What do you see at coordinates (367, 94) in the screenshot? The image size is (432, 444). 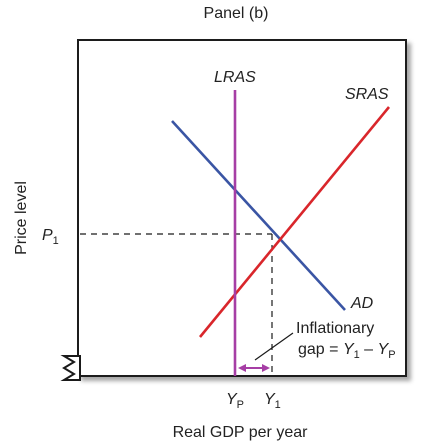 I see `sras-label: SRAS` at bounding box center [367, 94].